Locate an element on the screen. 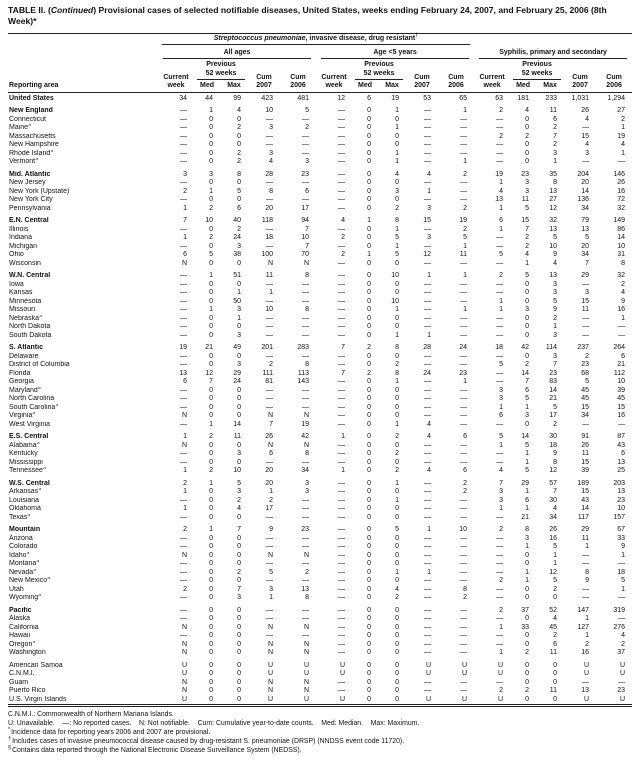 This screenshot has height=765, width=640. value-cell: 7 is located at coordinates (271, 424).